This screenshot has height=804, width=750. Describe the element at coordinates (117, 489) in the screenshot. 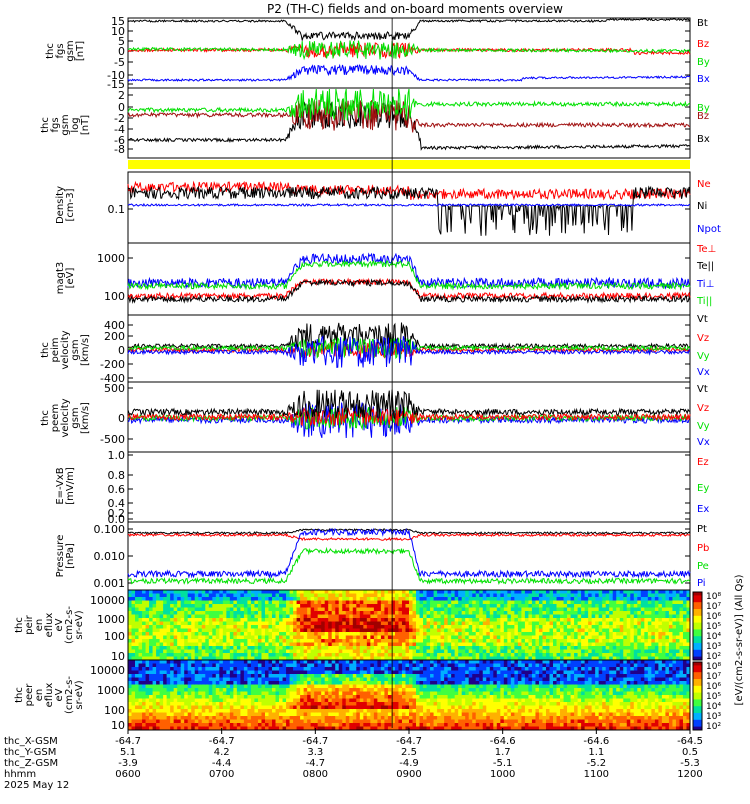

I see `y-tick-label: 0.6` at that location.